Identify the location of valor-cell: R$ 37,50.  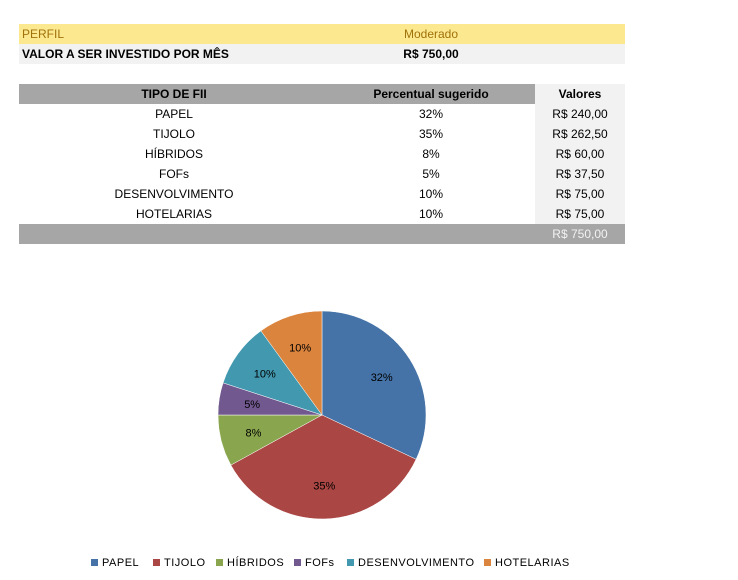
(580, 174).